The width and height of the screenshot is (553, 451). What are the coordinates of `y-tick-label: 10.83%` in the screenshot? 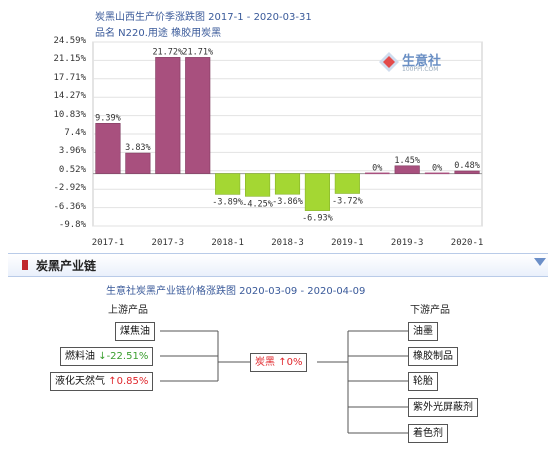 It's located at (69, 114).